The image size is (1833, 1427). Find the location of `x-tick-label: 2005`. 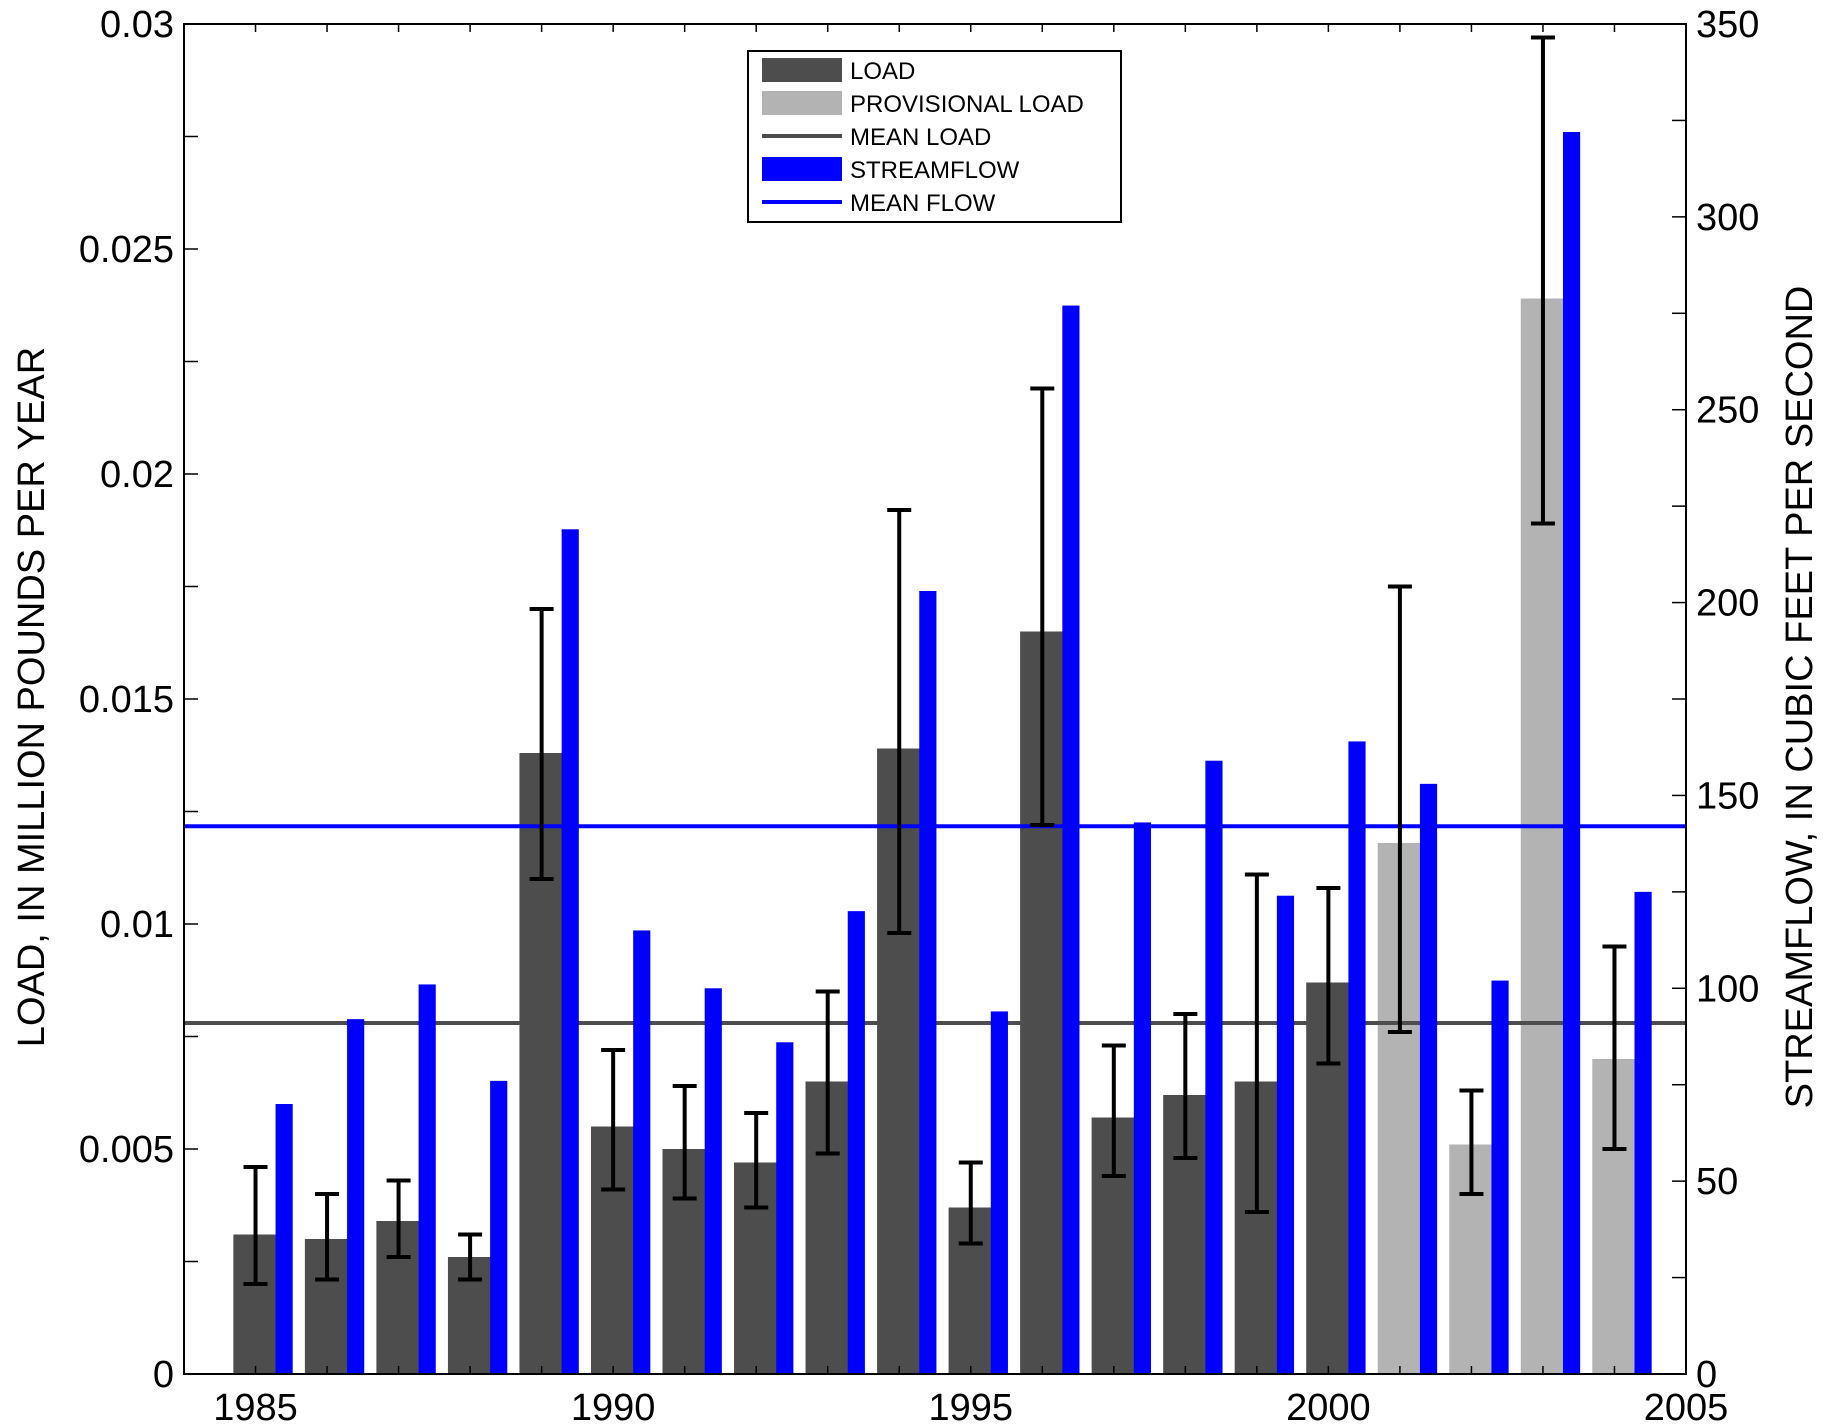

x-tick-label: 2005 is located at coordinates (1686, 1407).